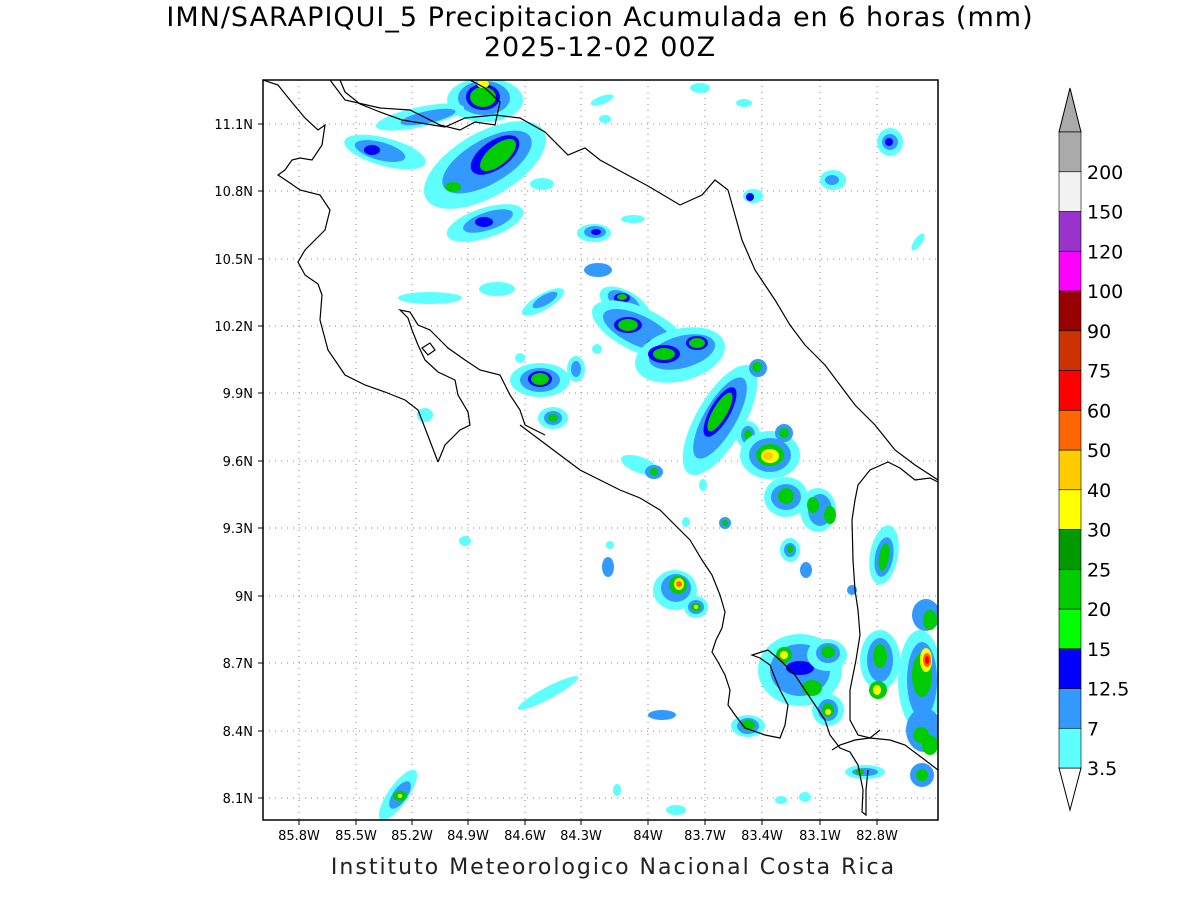  What do you see at coordinates (820, 836) in the screenshot?
I see `x-tick-label: 83.1W` at bounding box center [820, 836].